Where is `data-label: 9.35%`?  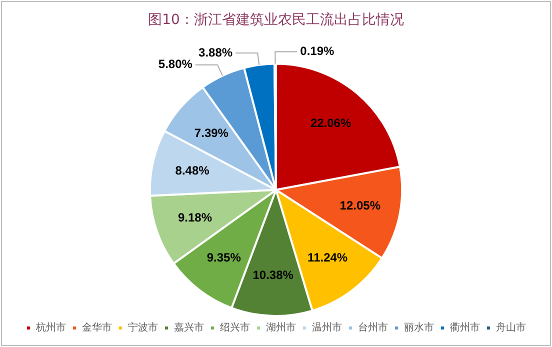
data-label: 9.35% is located at coordinates (224, 257).